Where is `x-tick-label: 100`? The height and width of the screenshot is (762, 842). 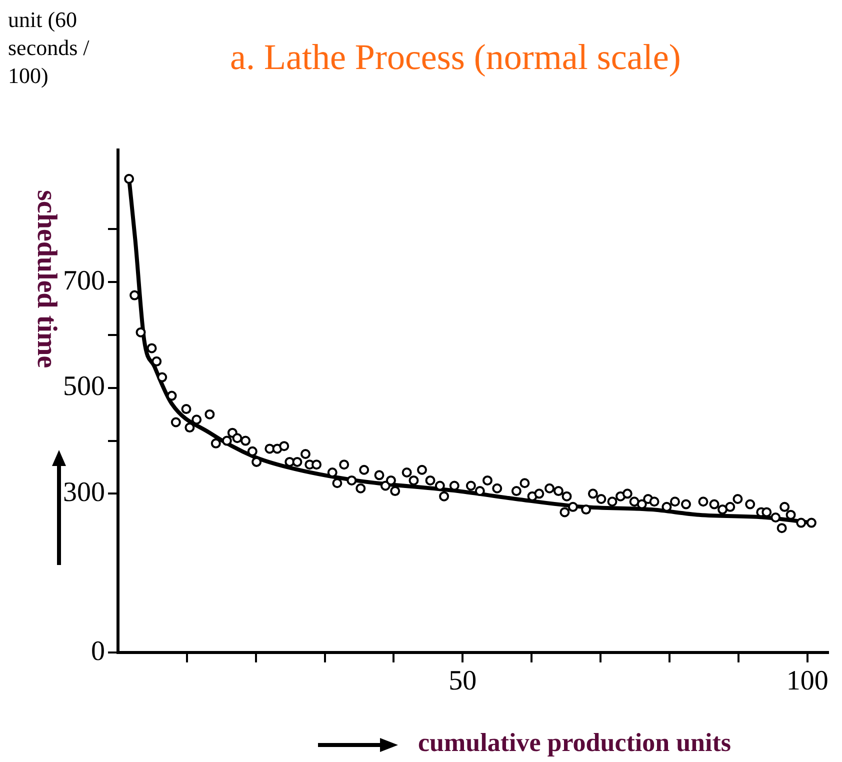 x-tick-label: 100 is located at coordinates (807, 681).